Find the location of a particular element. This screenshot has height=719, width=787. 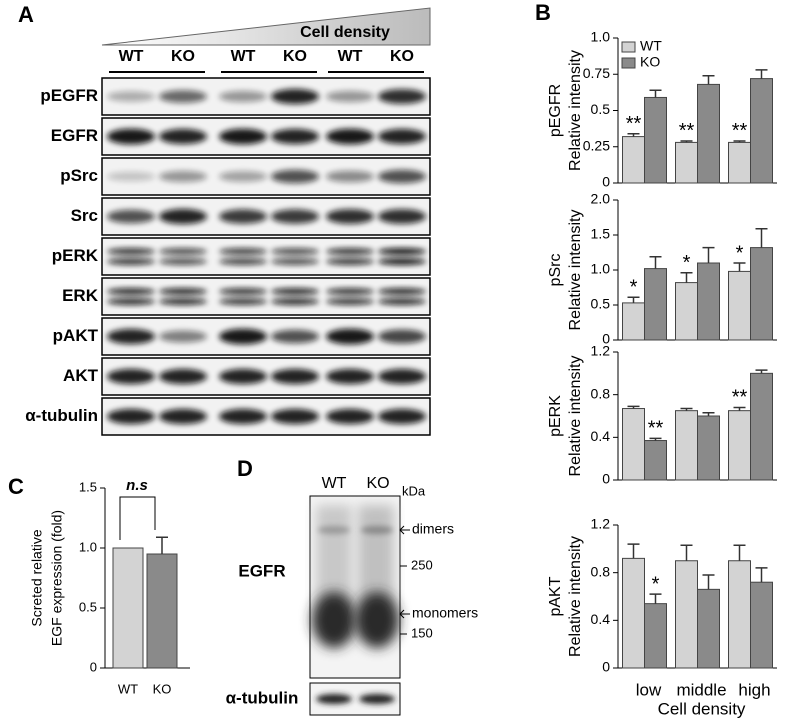

row-label: pAKT is located at coordinates (76, 335).